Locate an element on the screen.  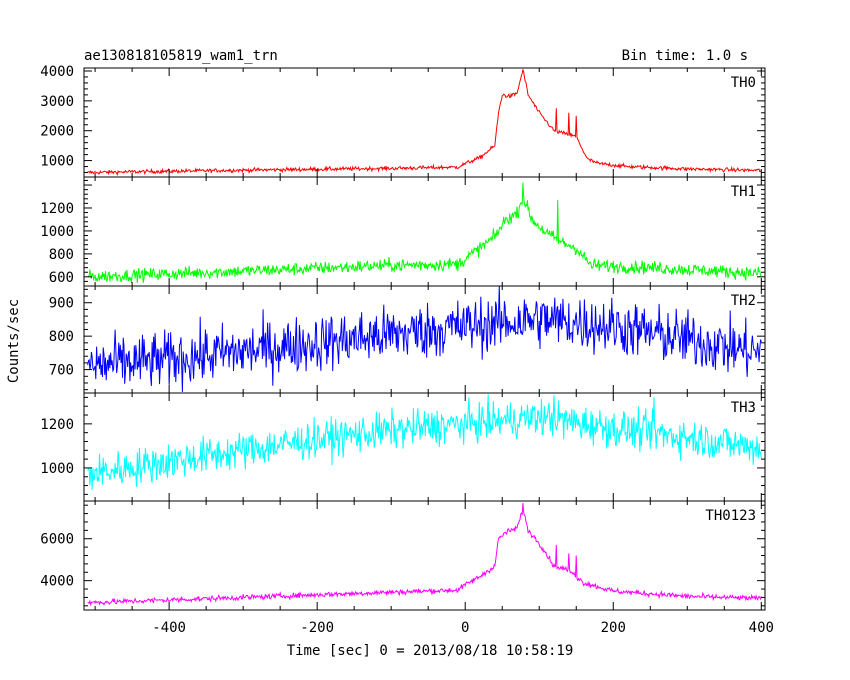
panel-label: TH0 is located at coordinates (743, 83).